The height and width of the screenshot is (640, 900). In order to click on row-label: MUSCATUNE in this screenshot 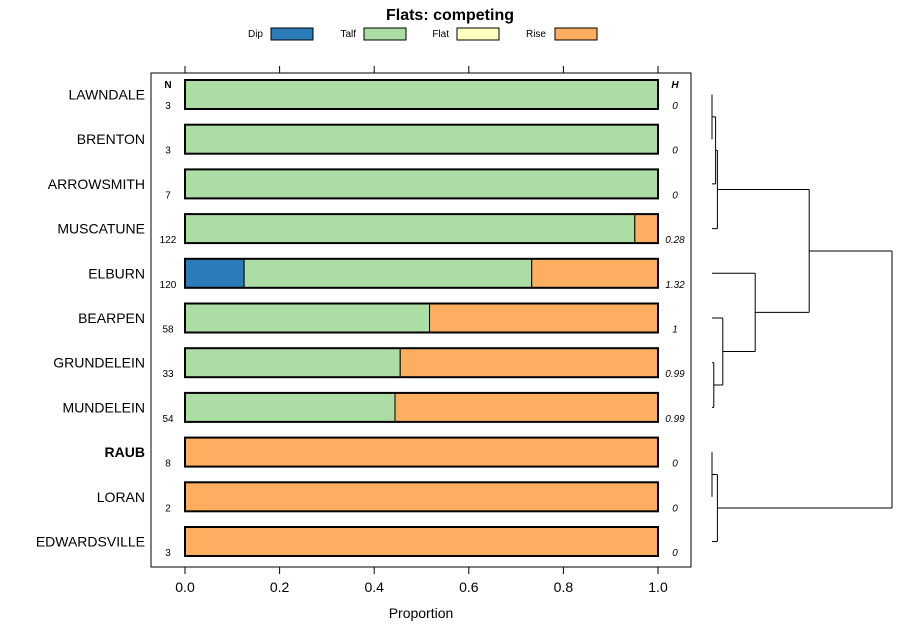, I will do `click(101, 229)`.